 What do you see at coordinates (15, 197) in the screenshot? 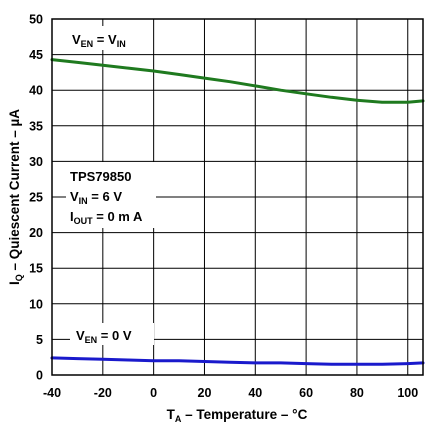
I see `y-axis-title: IQ – Quiescent Current – µA` at bounding box center [15, 197].